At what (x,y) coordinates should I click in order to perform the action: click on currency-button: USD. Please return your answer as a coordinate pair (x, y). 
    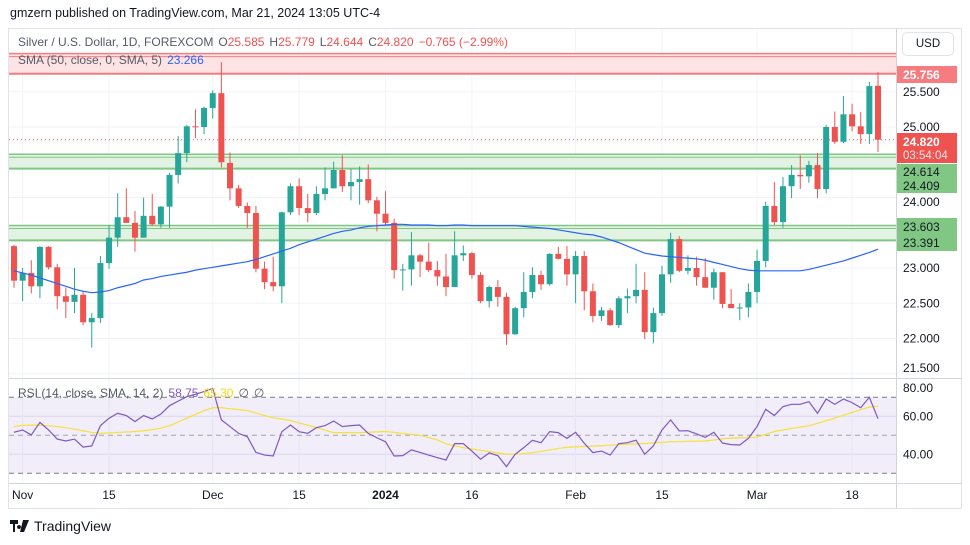
    Looking at the image, I should click on (928, 44).